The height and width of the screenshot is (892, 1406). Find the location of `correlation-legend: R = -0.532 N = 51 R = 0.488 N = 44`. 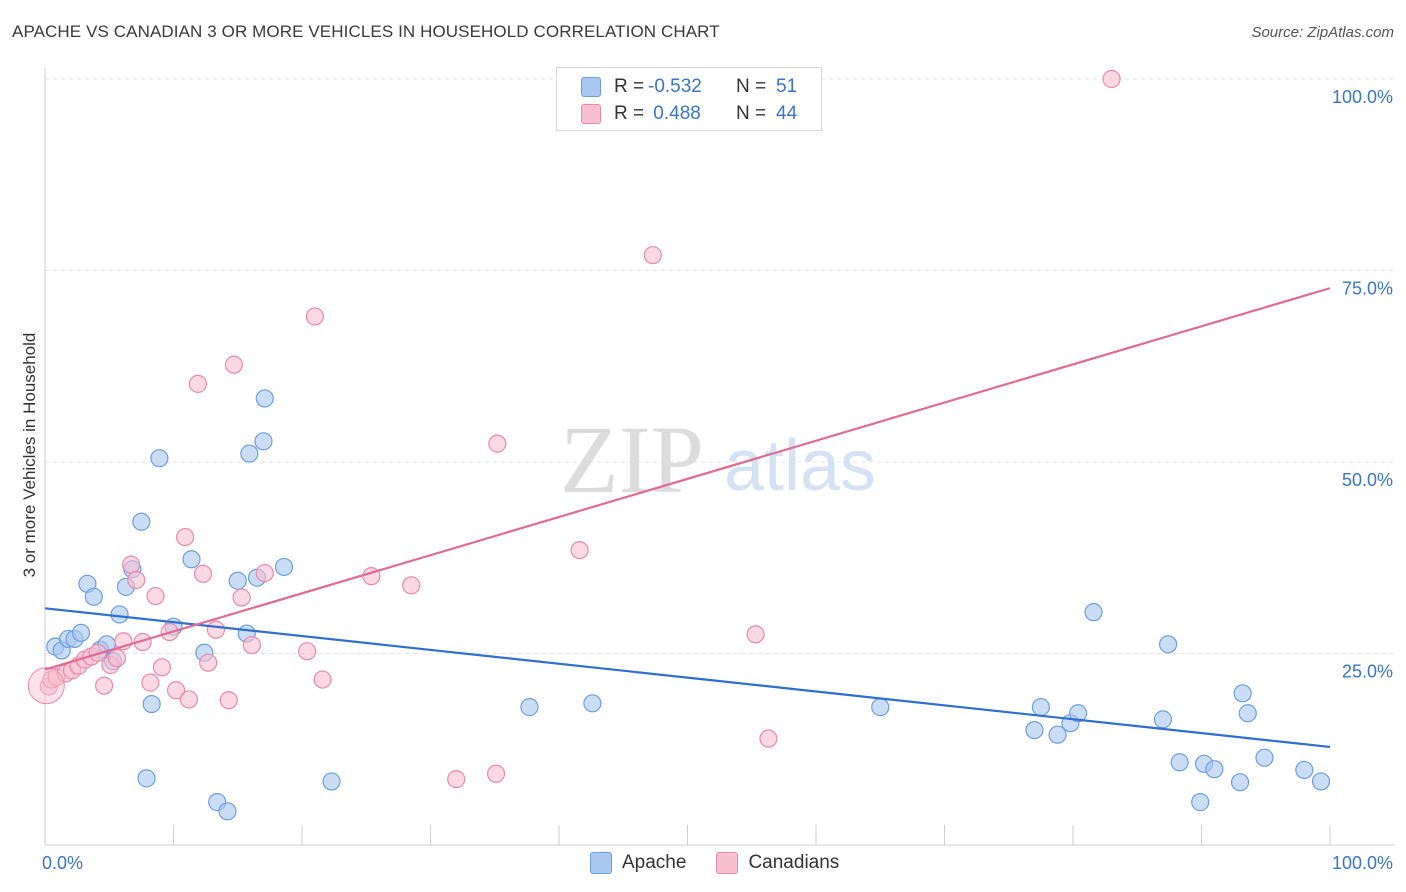

correlation-legend: R = -0.532 N = 51 R = 0.488 N = 44 is located at coordinates (689, 99).